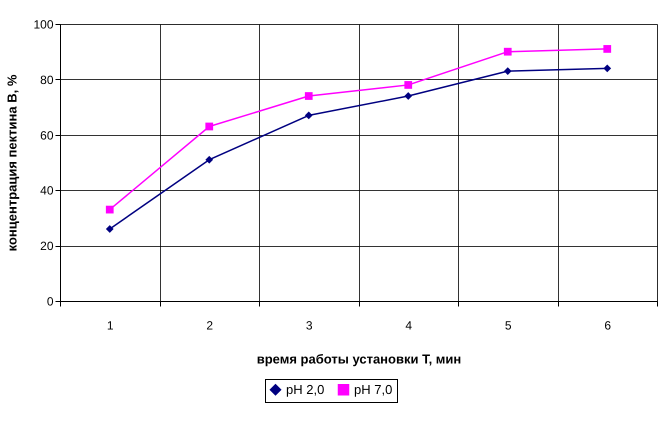 The height and width of the screenshot is (435, 662). I want to click on x-tick-label: 3, so click(309, 325).